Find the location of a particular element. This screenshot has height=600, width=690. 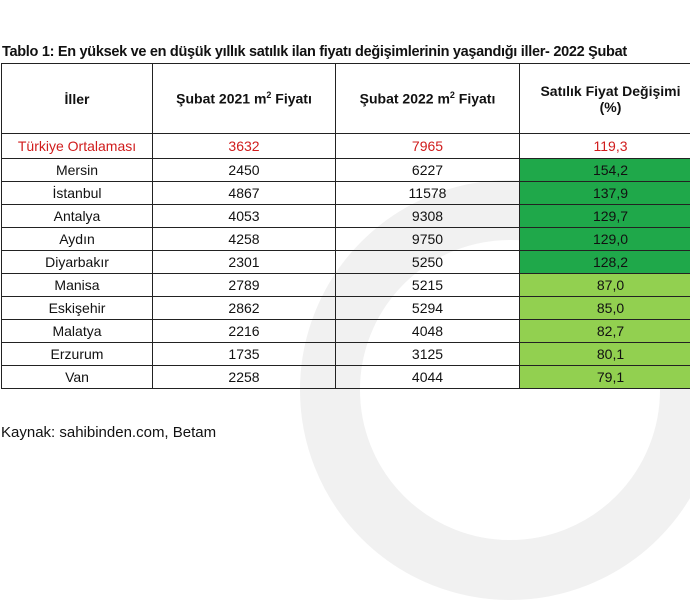

price-2022-cell: 5250 is located at coordinates (428, 262).